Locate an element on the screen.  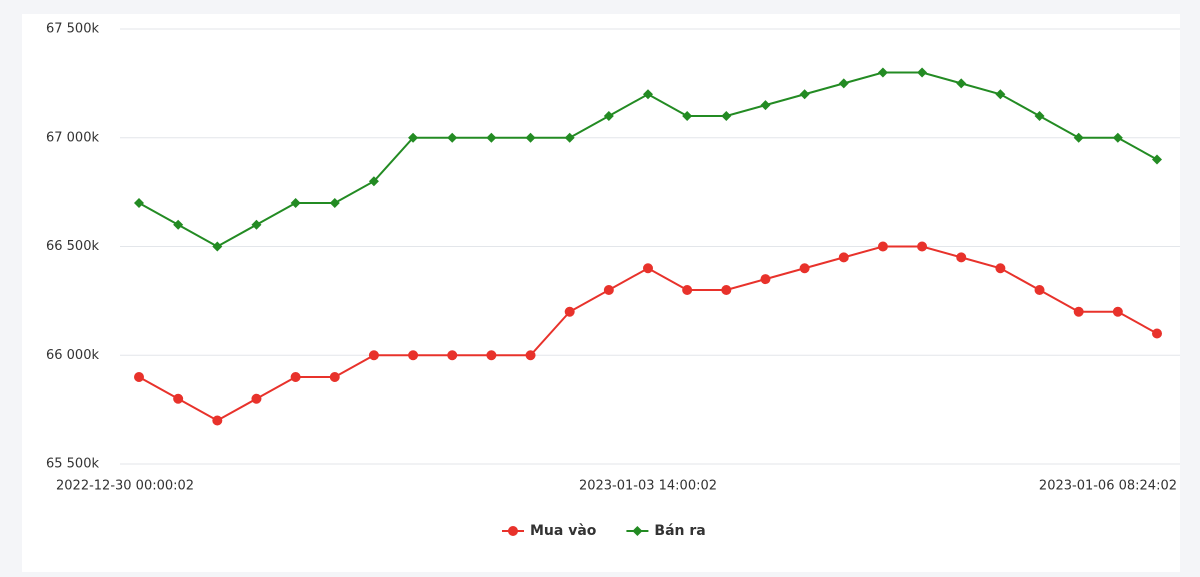
x-tick-label: 2023-01-03 14:00:02 is located at coordinates (648, 486).